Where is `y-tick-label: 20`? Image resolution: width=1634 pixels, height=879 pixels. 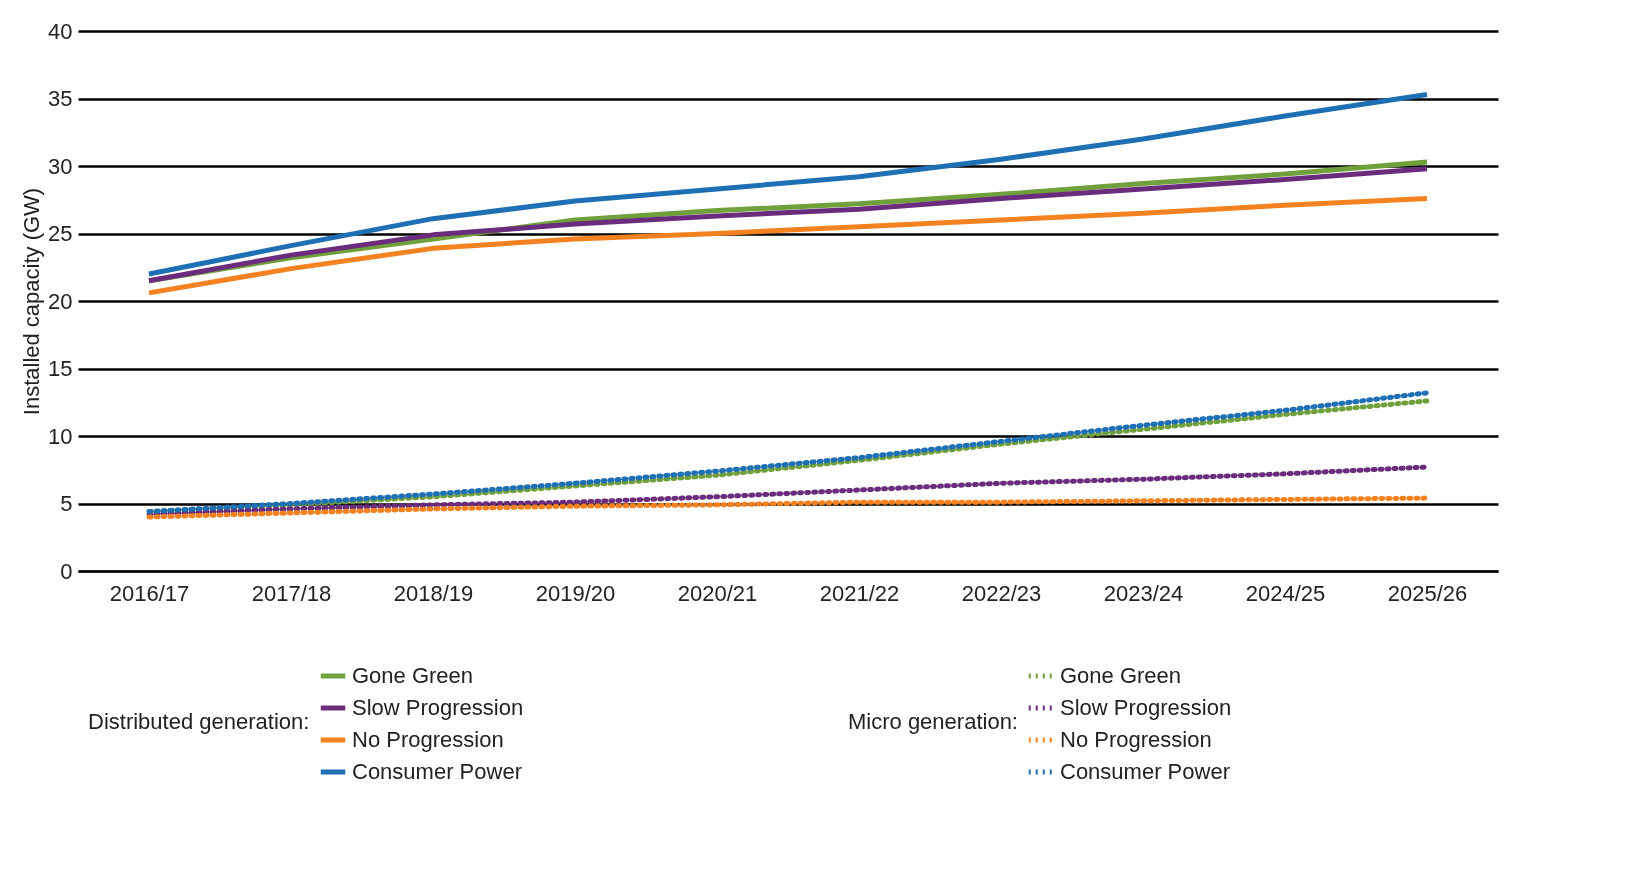
y-tick-label: 20 is located at coordinates (60, 301).